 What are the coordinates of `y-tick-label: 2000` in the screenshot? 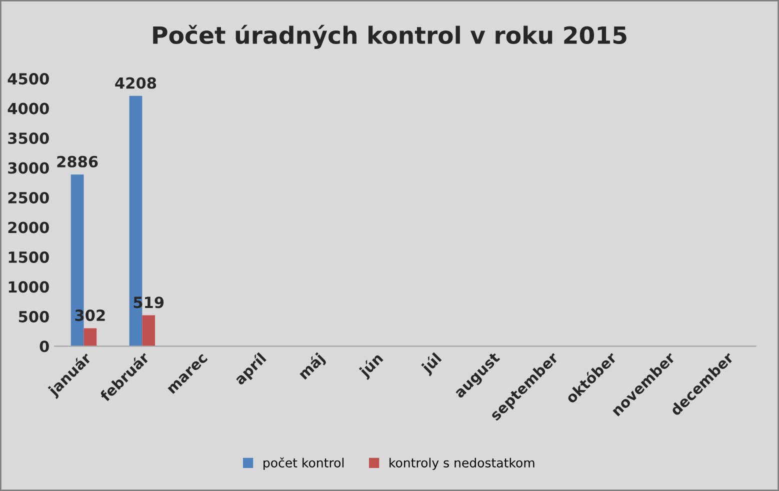 It's located at (28, 228).